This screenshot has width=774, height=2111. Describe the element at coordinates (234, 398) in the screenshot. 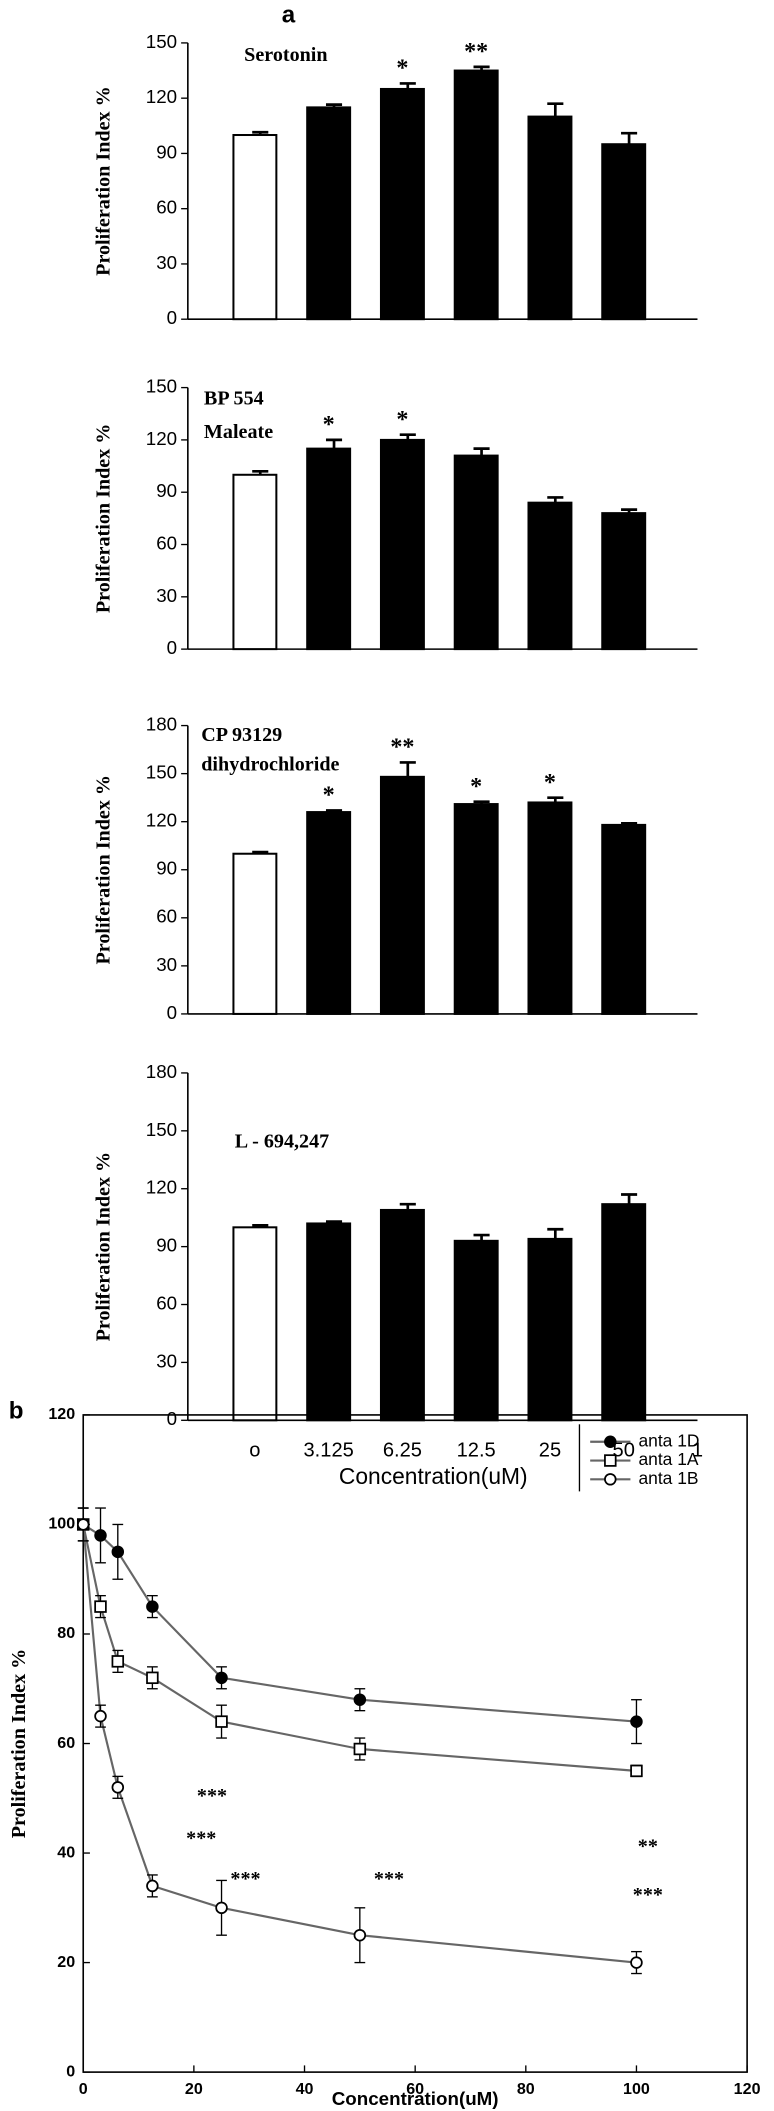

I see `chart-title: BP 554` at that location.